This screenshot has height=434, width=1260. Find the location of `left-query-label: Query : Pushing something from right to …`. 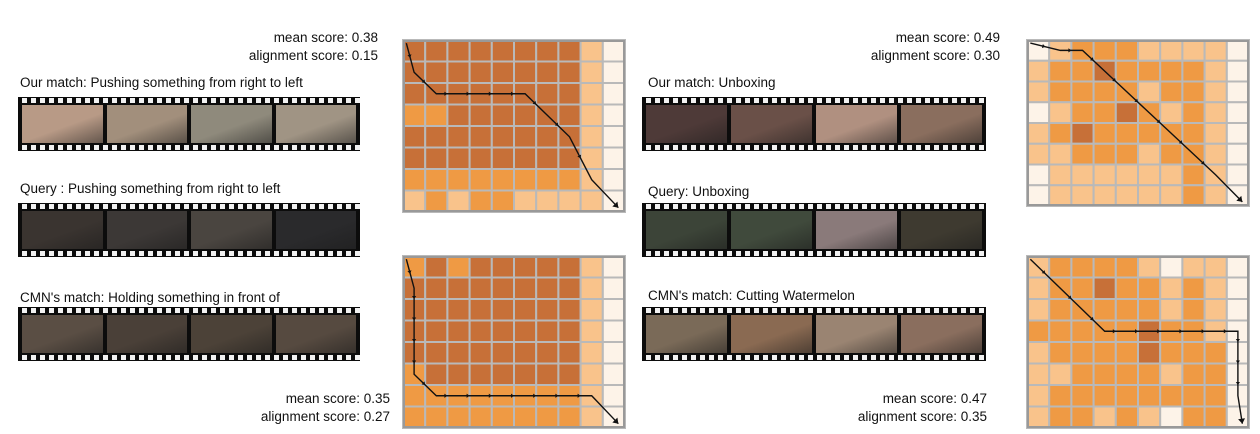

left-query-label: Query : Pushing something from right to … is located at coordinates (150, 188).